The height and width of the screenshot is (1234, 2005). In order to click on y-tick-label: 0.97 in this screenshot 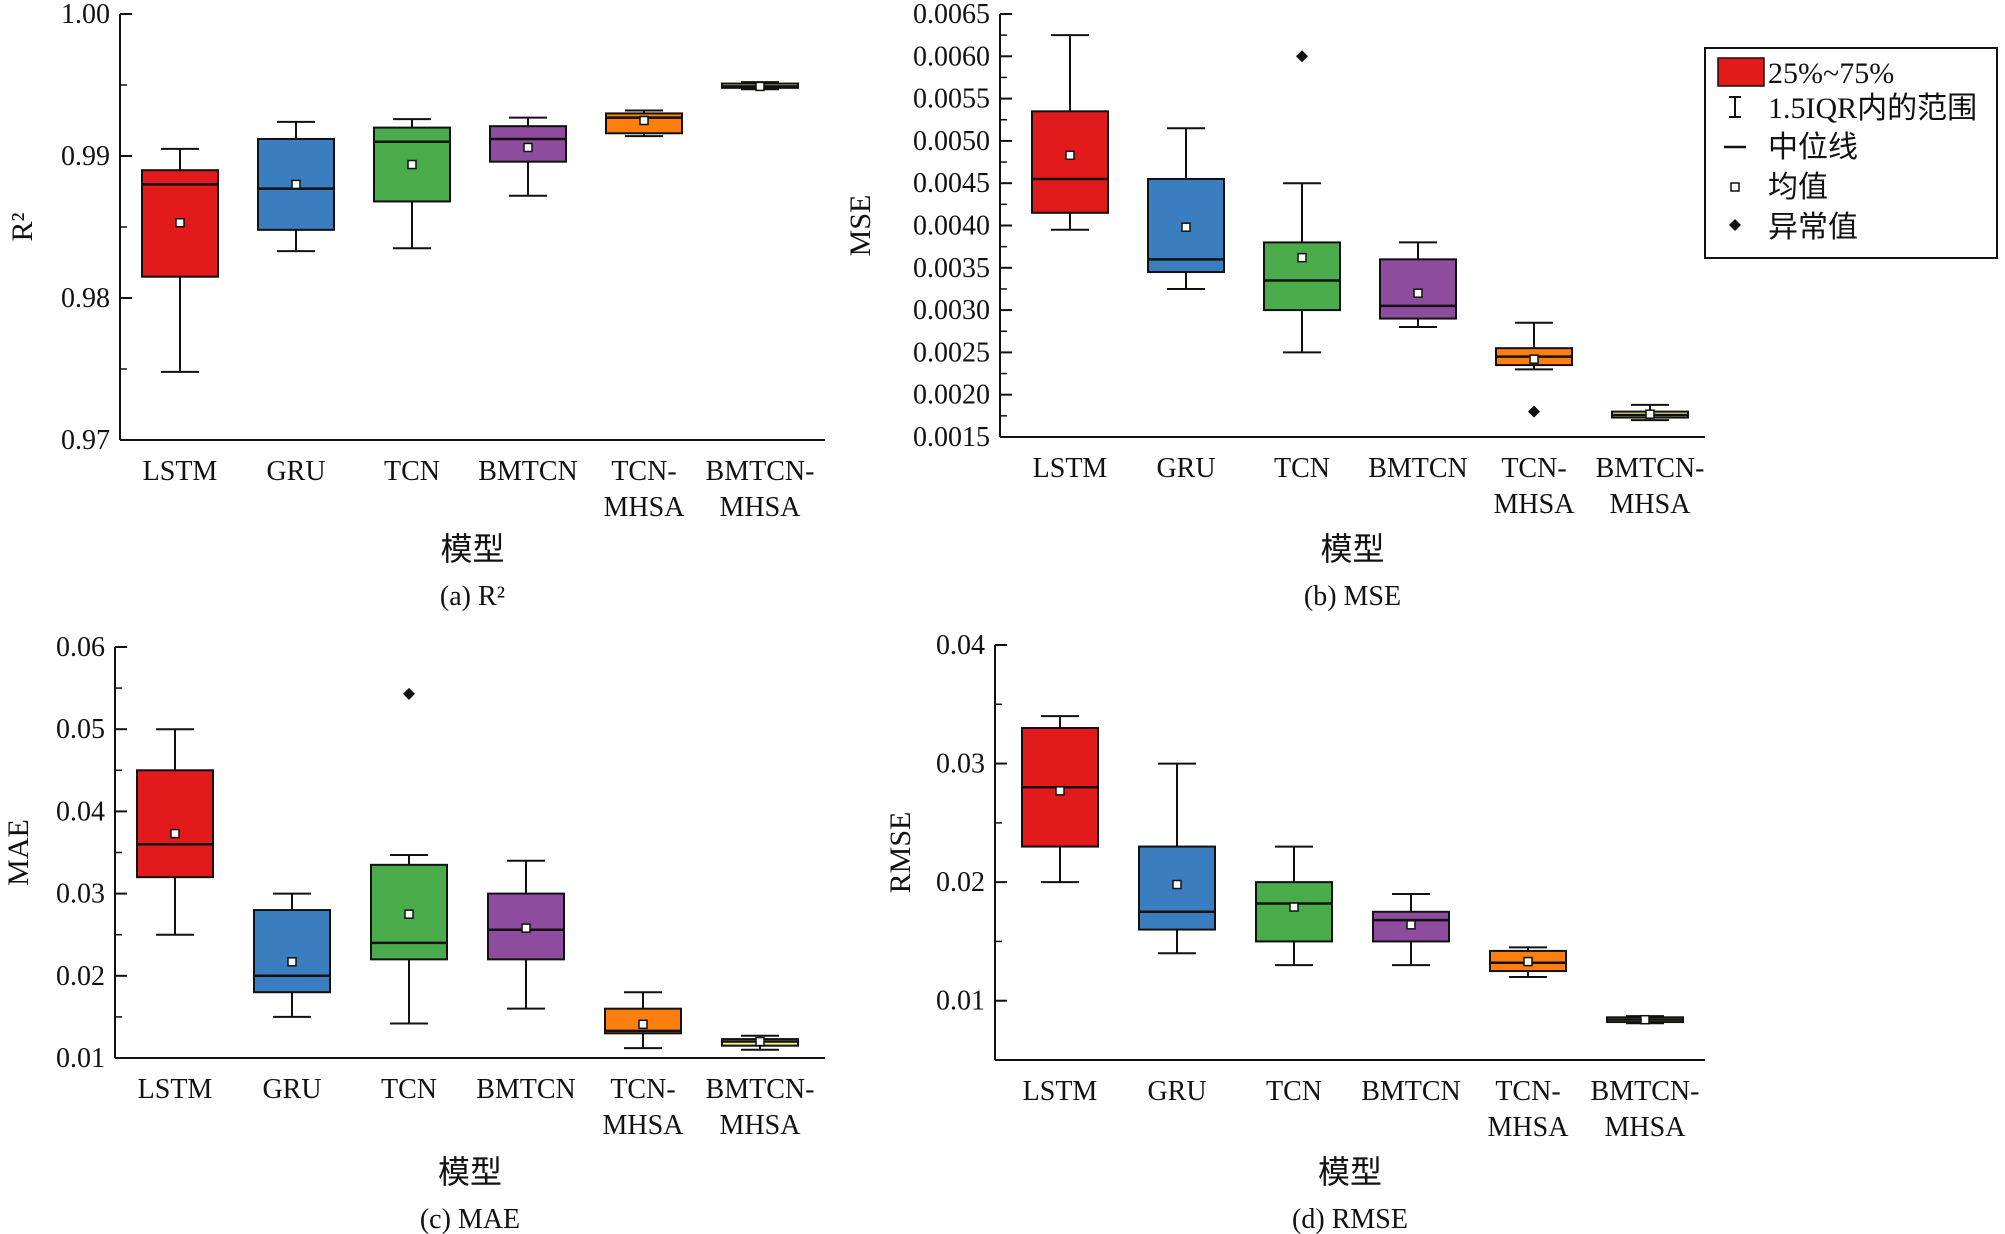, I will do `click(85, 440)`.